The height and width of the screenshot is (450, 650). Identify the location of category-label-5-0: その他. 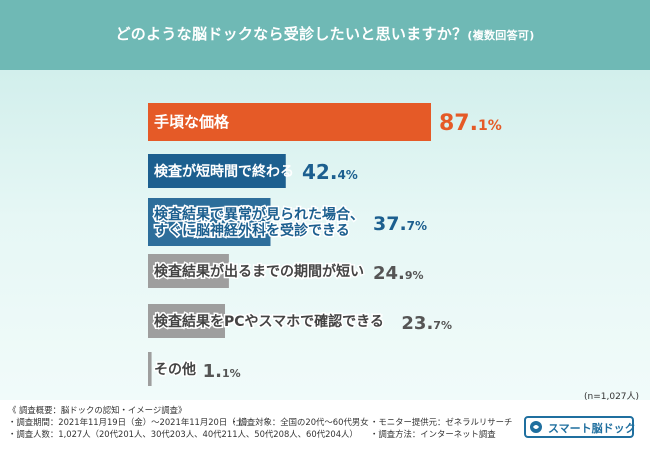
(175, 369).